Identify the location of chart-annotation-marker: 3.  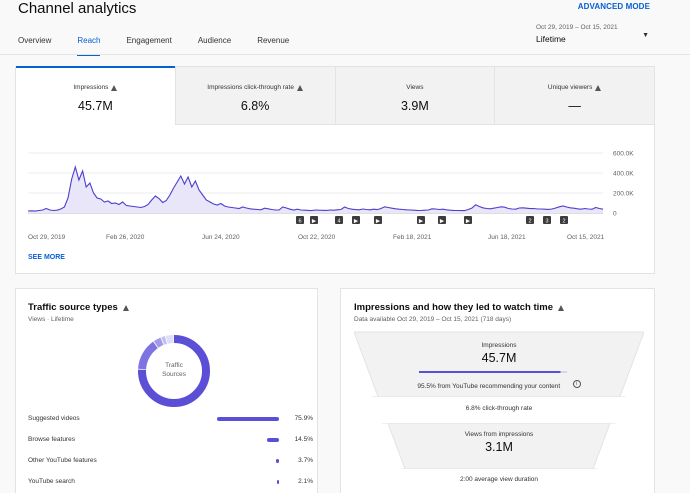
(547, 220).